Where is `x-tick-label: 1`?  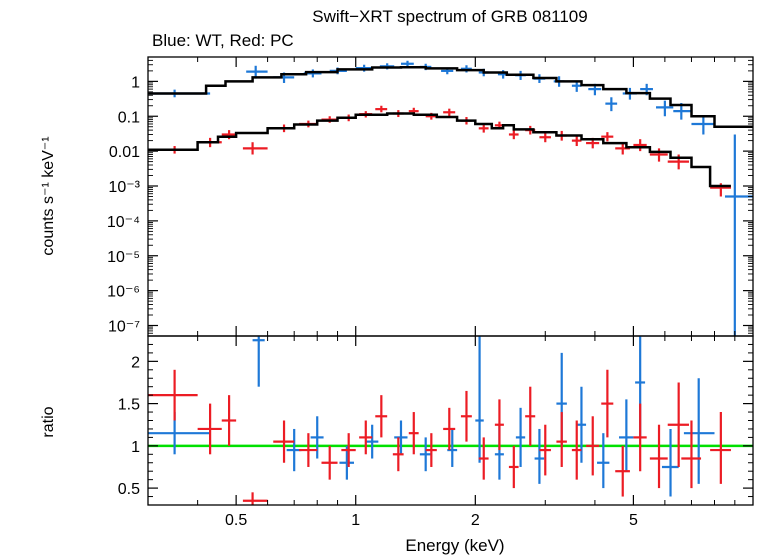
x-tick-label: 1 is located at coordinates (355, 520).